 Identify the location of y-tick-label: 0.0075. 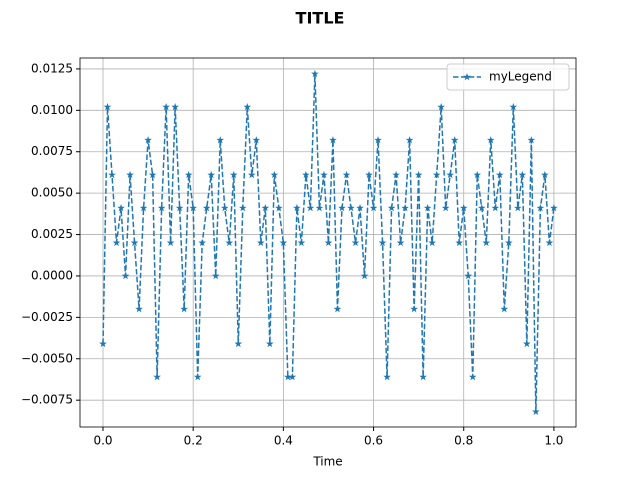
(52, 151).